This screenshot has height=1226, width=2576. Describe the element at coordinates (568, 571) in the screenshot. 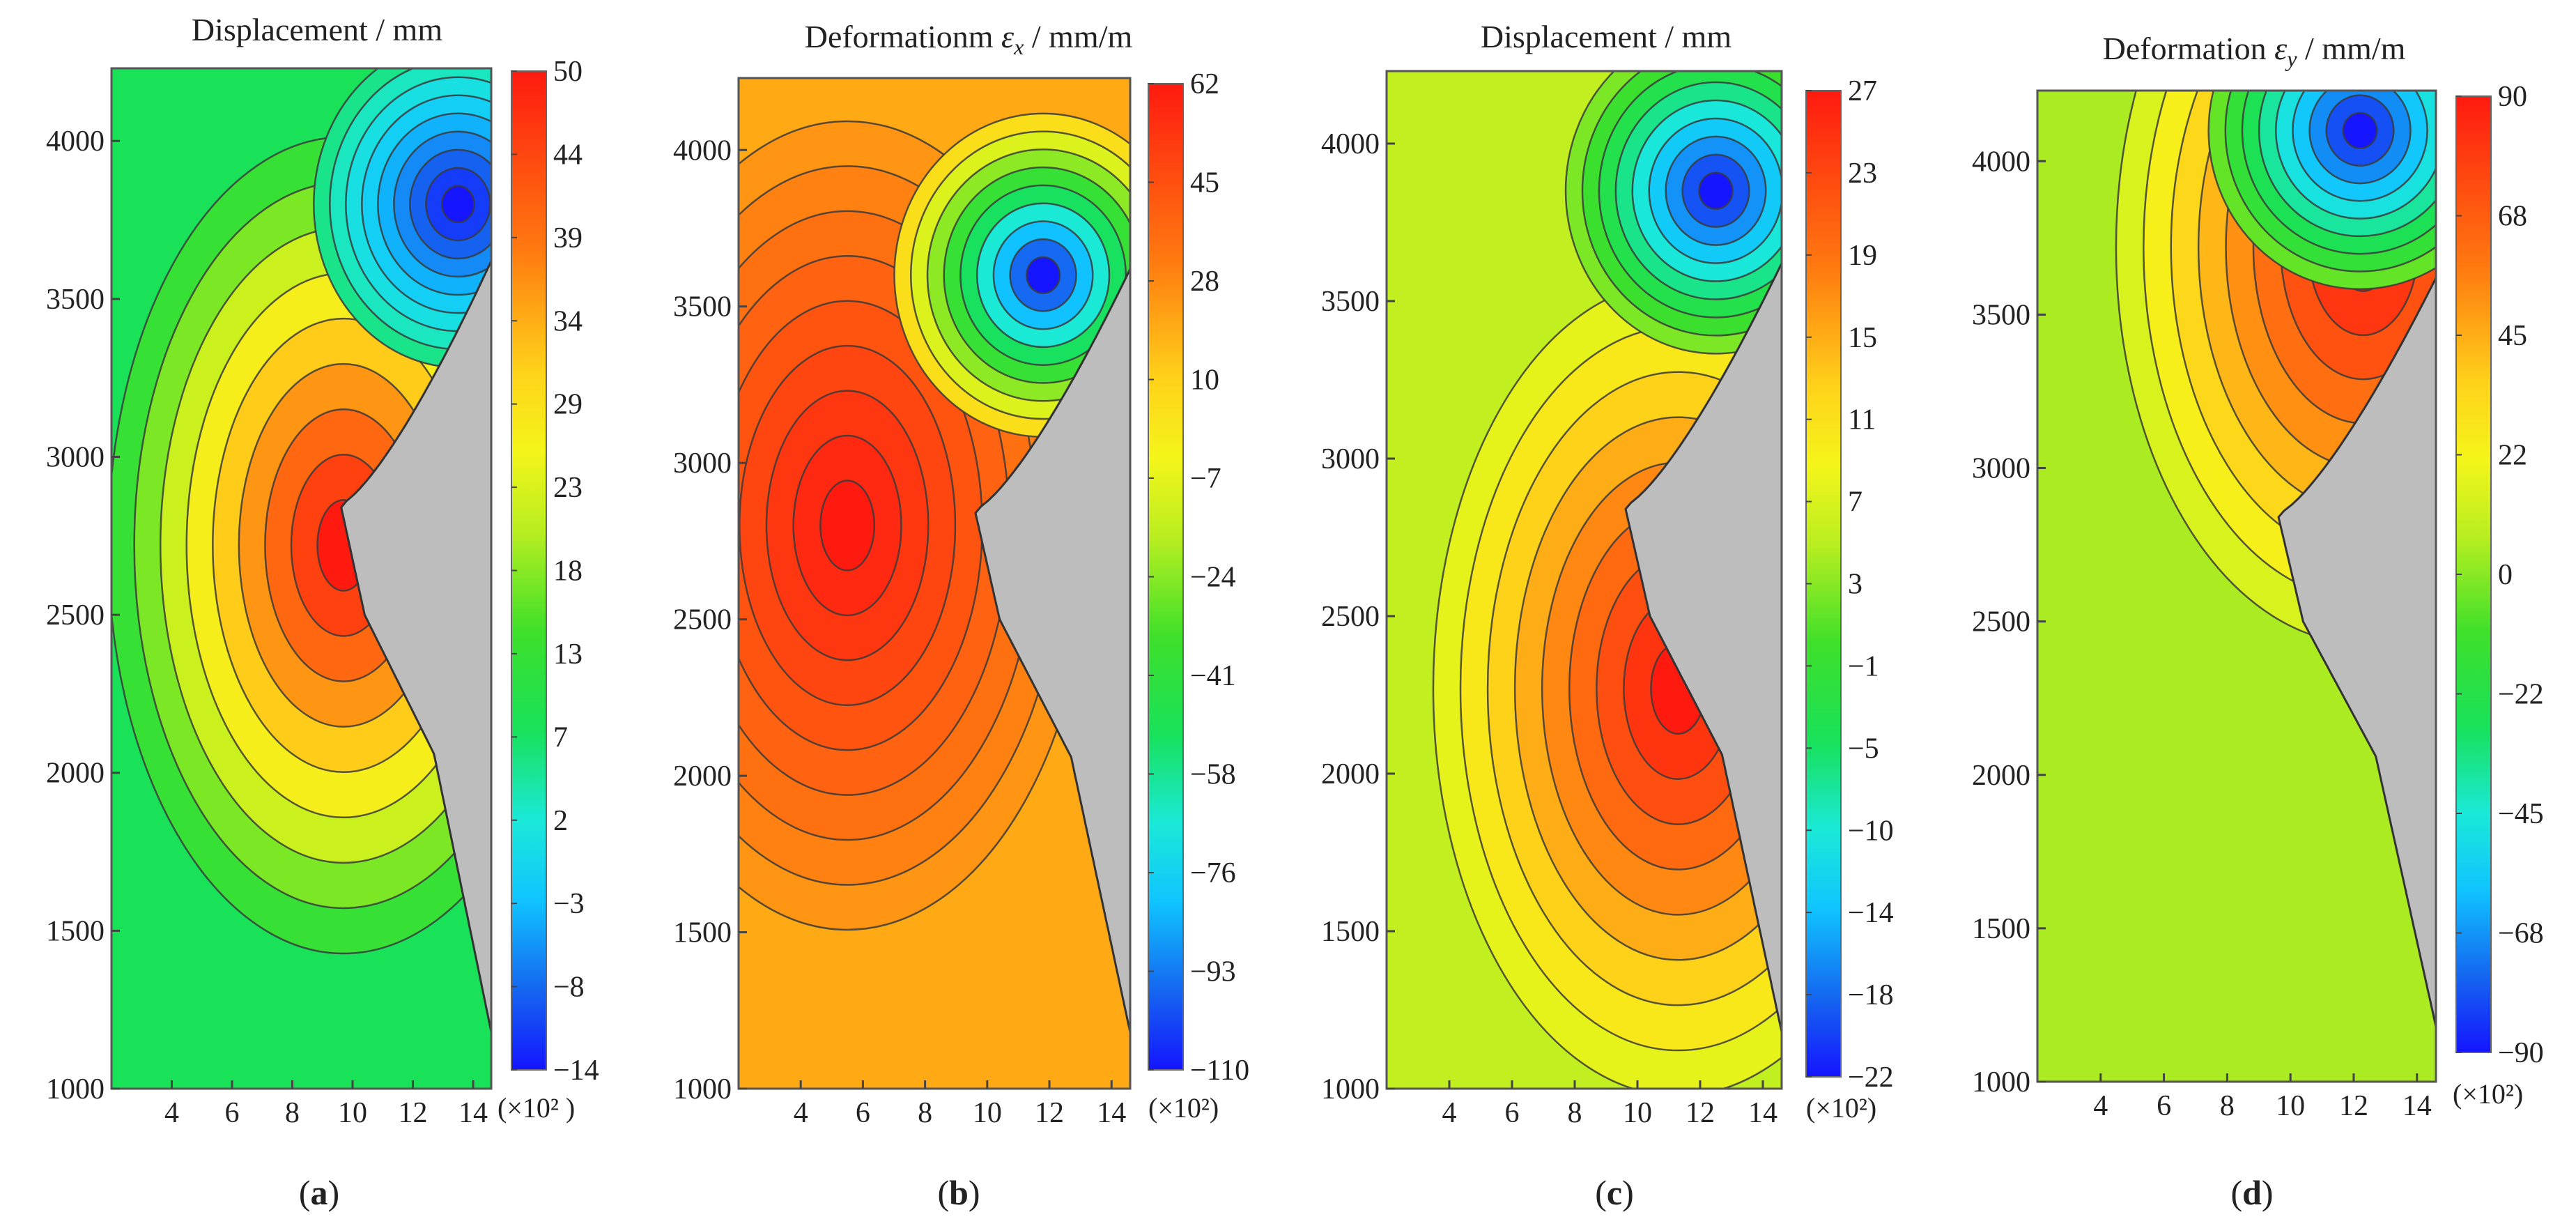

I see `colorbar-tick-label: 18` at that location.